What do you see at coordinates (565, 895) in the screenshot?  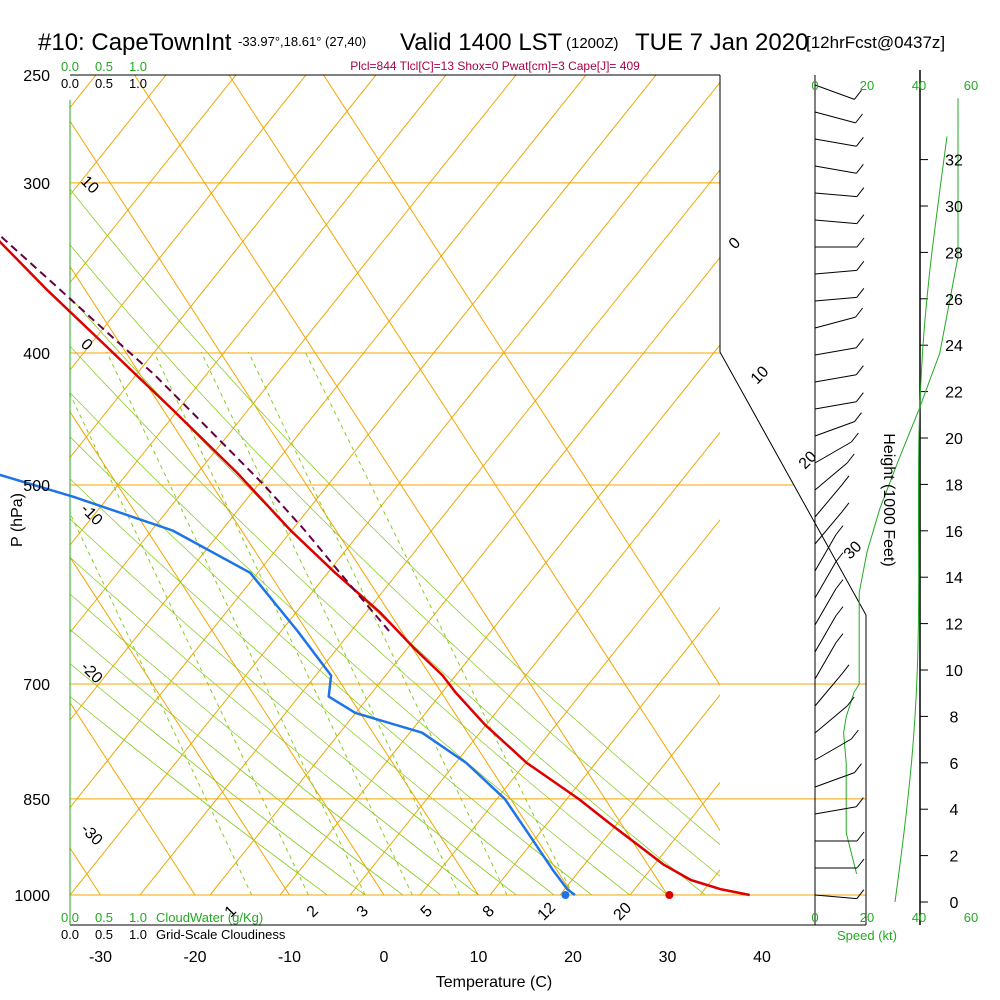 I see `surface-dewpoint-point` at bounding box center [565, 895].